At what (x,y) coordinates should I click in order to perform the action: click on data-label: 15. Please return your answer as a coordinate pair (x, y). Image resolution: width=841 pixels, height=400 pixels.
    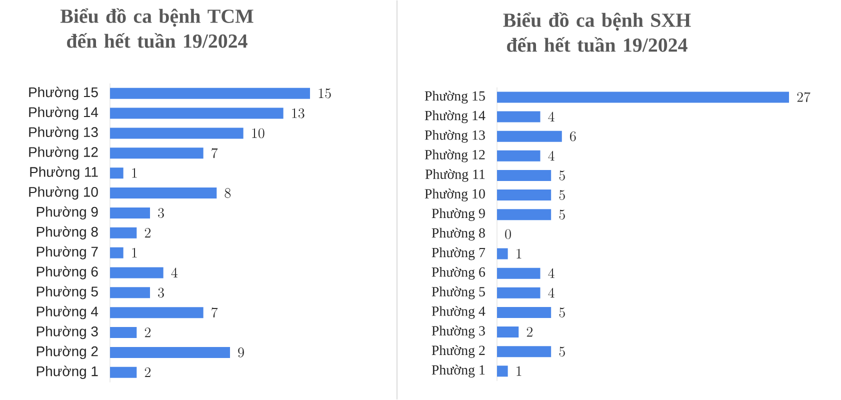
    Looking at the image, I should click on (324, 93).